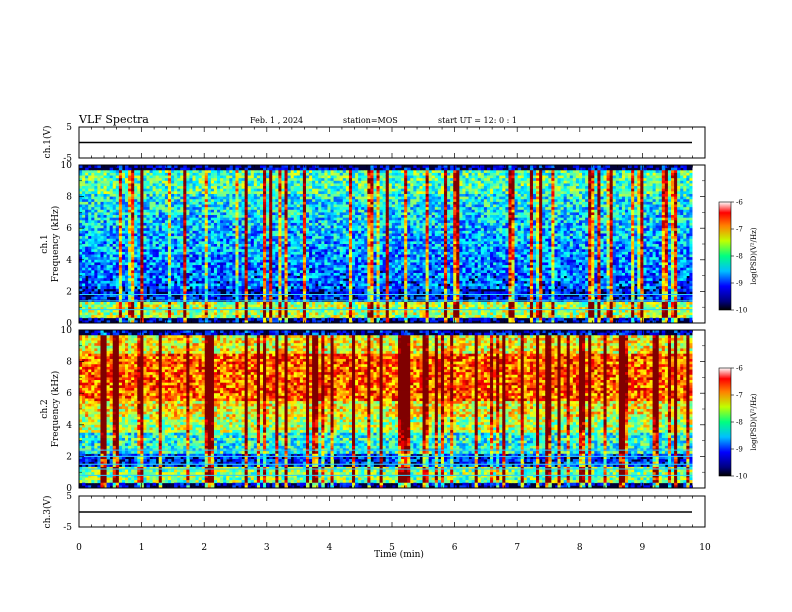 The height and width of the screenshot is (612, 792). What do you see at coordinates (392, 548) in the screenshot?
I see `x-tick-label: 5` at bounding box center [392, 548].